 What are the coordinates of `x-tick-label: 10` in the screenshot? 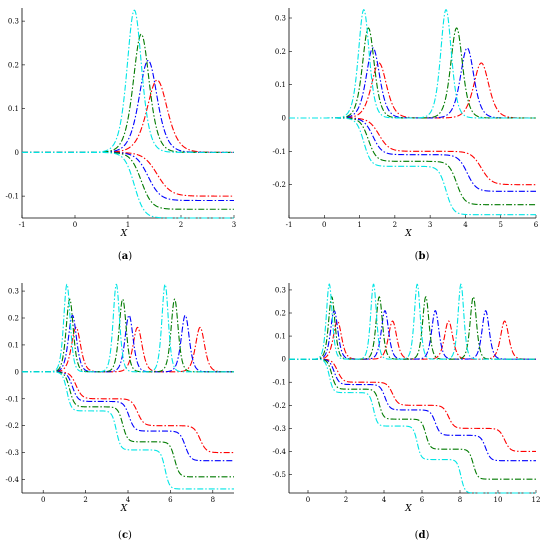 It's located at (498, 500).